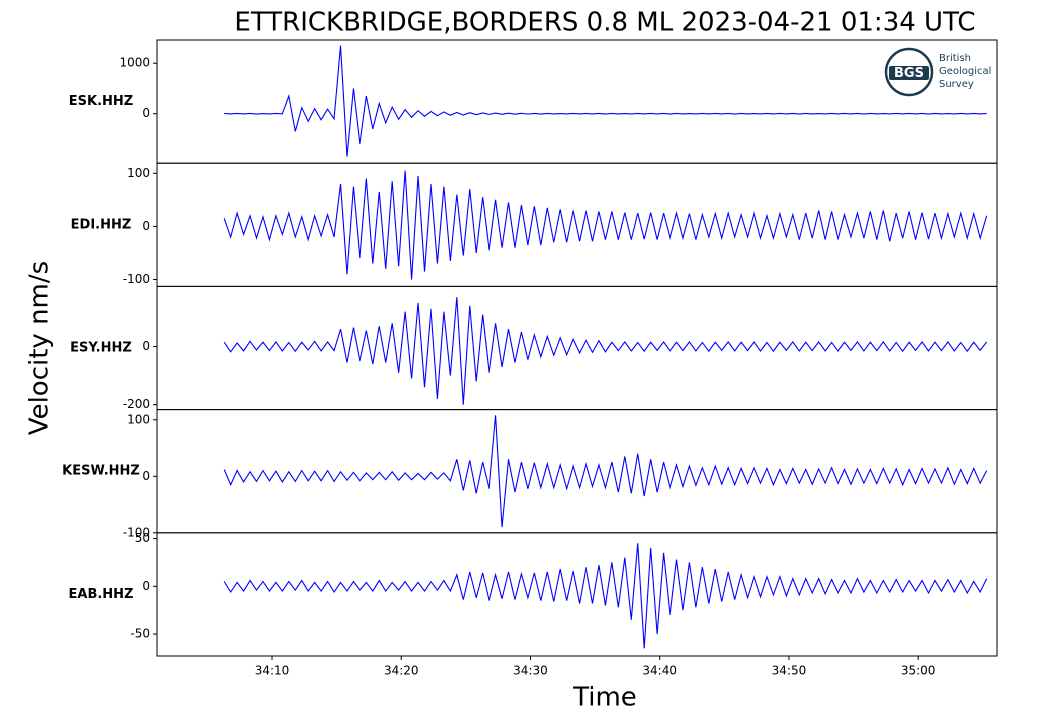  What do you see at coordinates (101, 224) in the screenshot?
I see `station-label: EDI.HHZ` at bounding box center [101, 224].